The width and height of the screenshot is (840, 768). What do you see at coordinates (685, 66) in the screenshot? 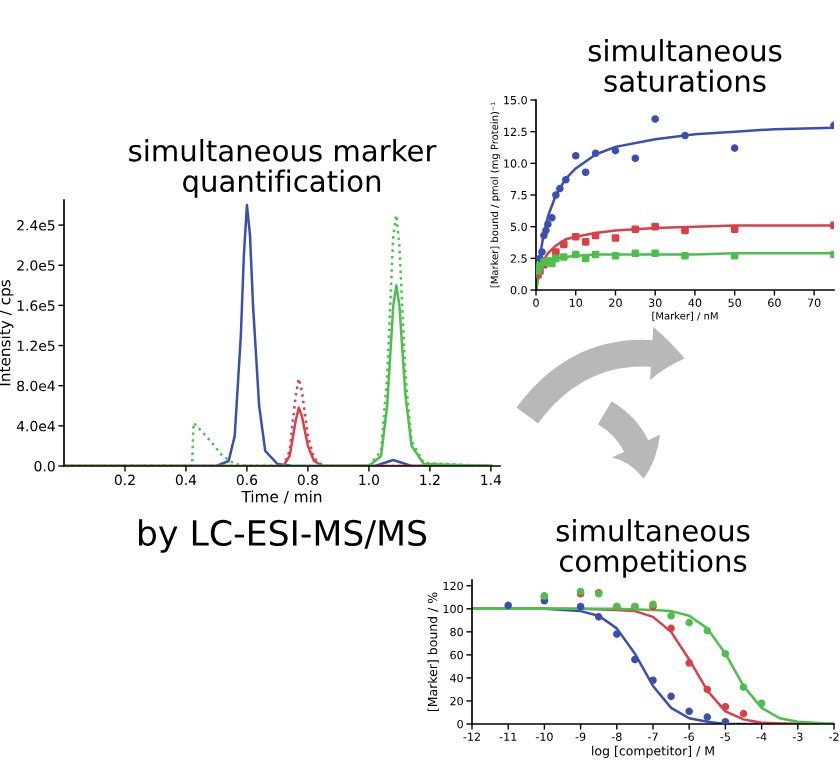
I see `chart-title: simultaneous saturations` at bounding box center [685, 66].